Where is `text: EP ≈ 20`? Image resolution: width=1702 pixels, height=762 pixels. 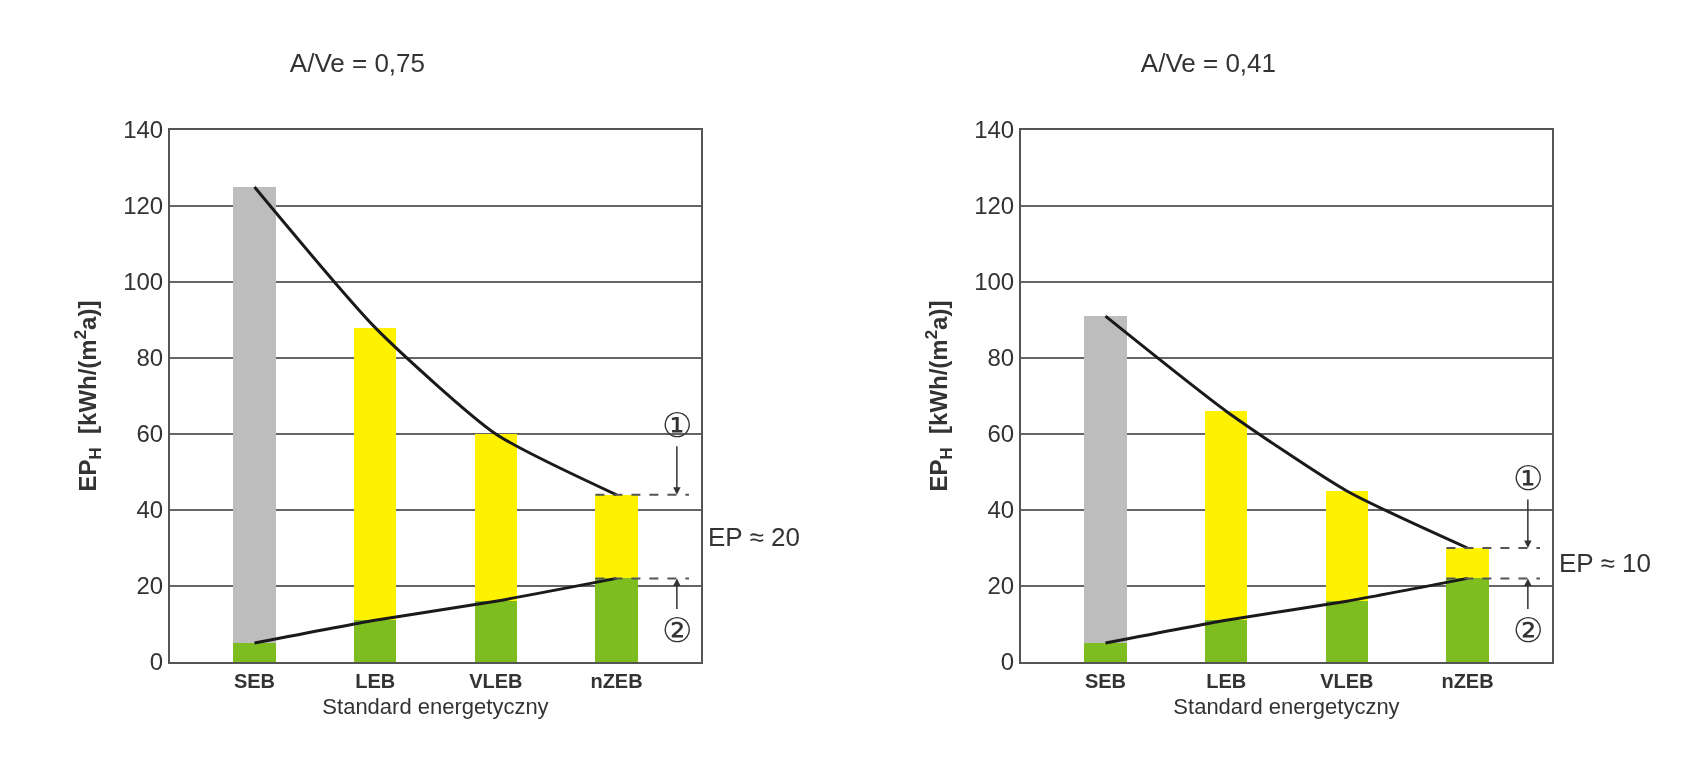
text: EP ≈ 20 is located at coordinates (754, 537).